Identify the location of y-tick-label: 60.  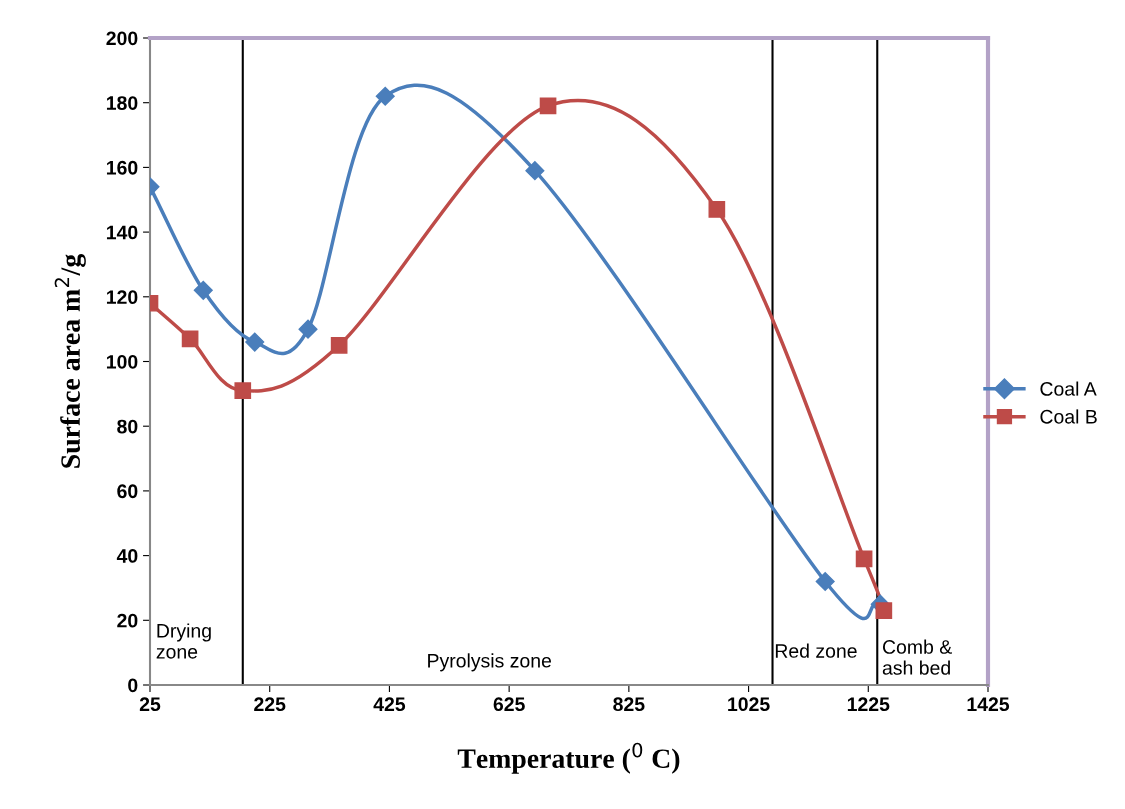
(127, 491).